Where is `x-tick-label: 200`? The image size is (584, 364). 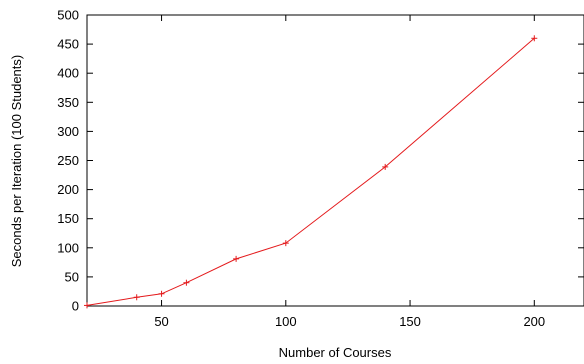
x-tick-label: 200 is located at coordinates (534, 321).